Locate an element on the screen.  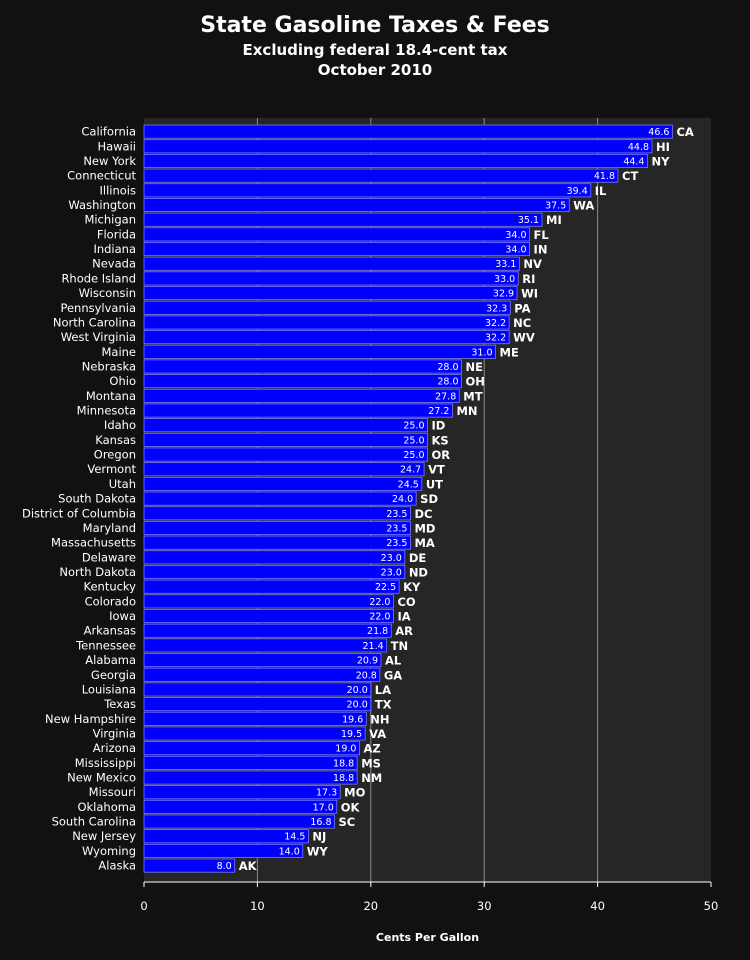
state-abbreviation-label: MN is located at coordinates (466, 411).